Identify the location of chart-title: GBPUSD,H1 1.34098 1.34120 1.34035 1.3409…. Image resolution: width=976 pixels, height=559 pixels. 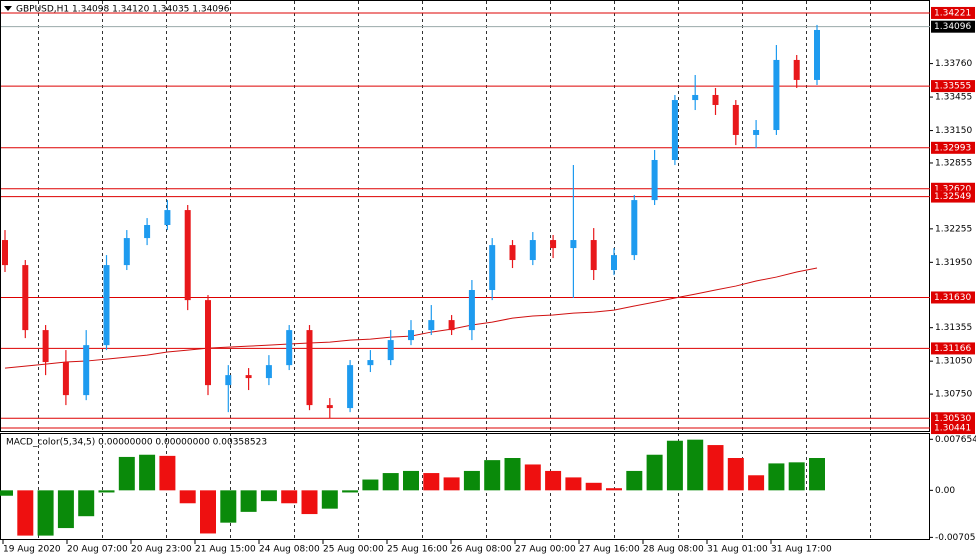
(123, 10).